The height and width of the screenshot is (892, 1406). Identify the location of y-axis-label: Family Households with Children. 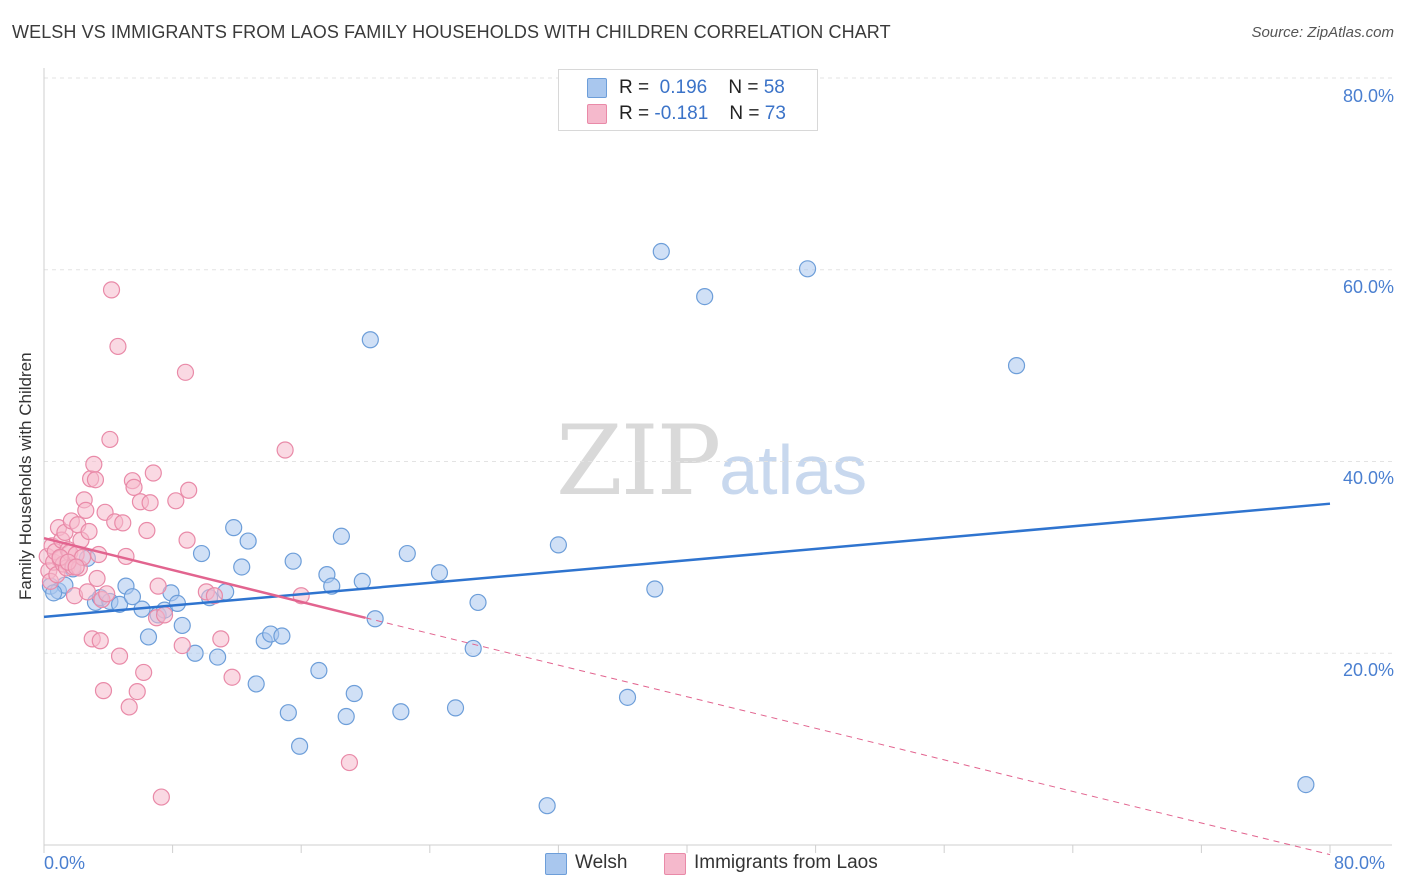
(25, 476).